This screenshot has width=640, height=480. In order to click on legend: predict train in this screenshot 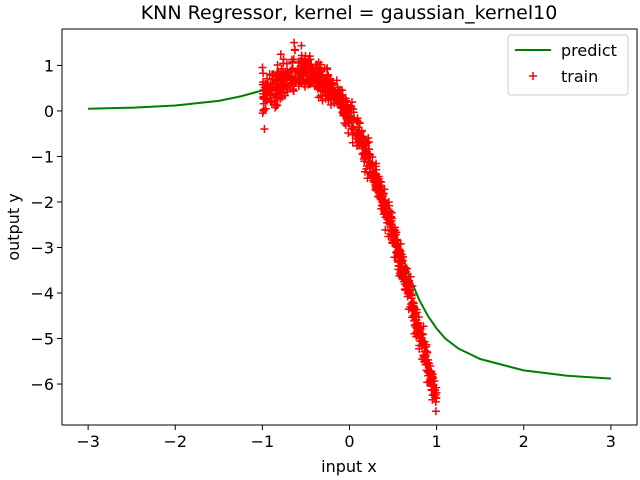, I will do `click(568, 65)`.